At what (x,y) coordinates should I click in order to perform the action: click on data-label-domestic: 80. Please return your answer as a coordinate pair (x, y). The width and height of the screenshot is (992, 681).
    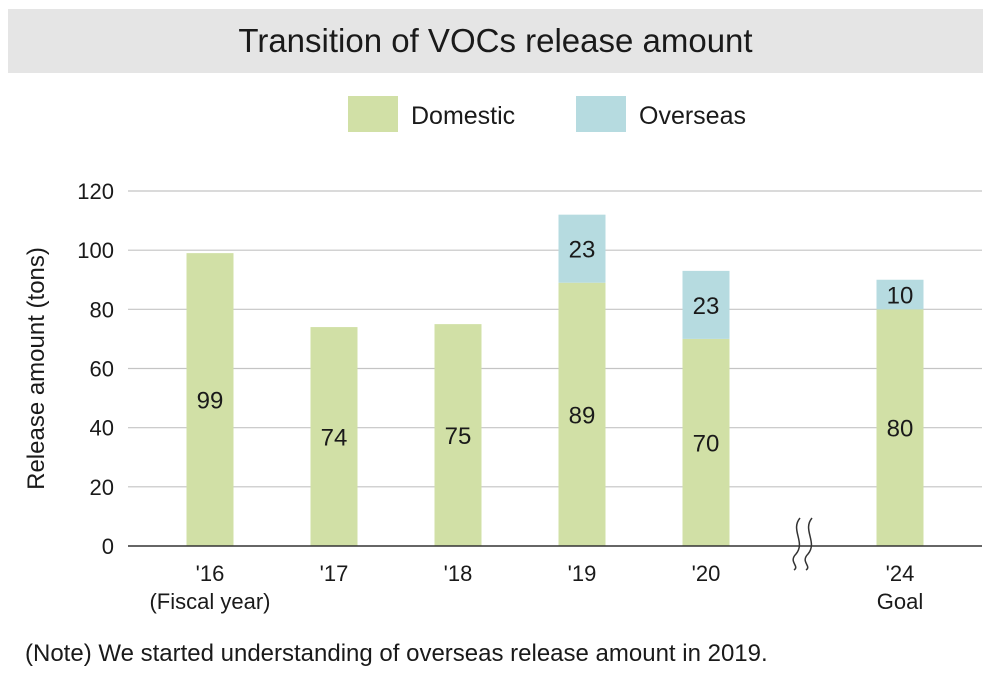
    Looking at the image, I should click on (900, 429).